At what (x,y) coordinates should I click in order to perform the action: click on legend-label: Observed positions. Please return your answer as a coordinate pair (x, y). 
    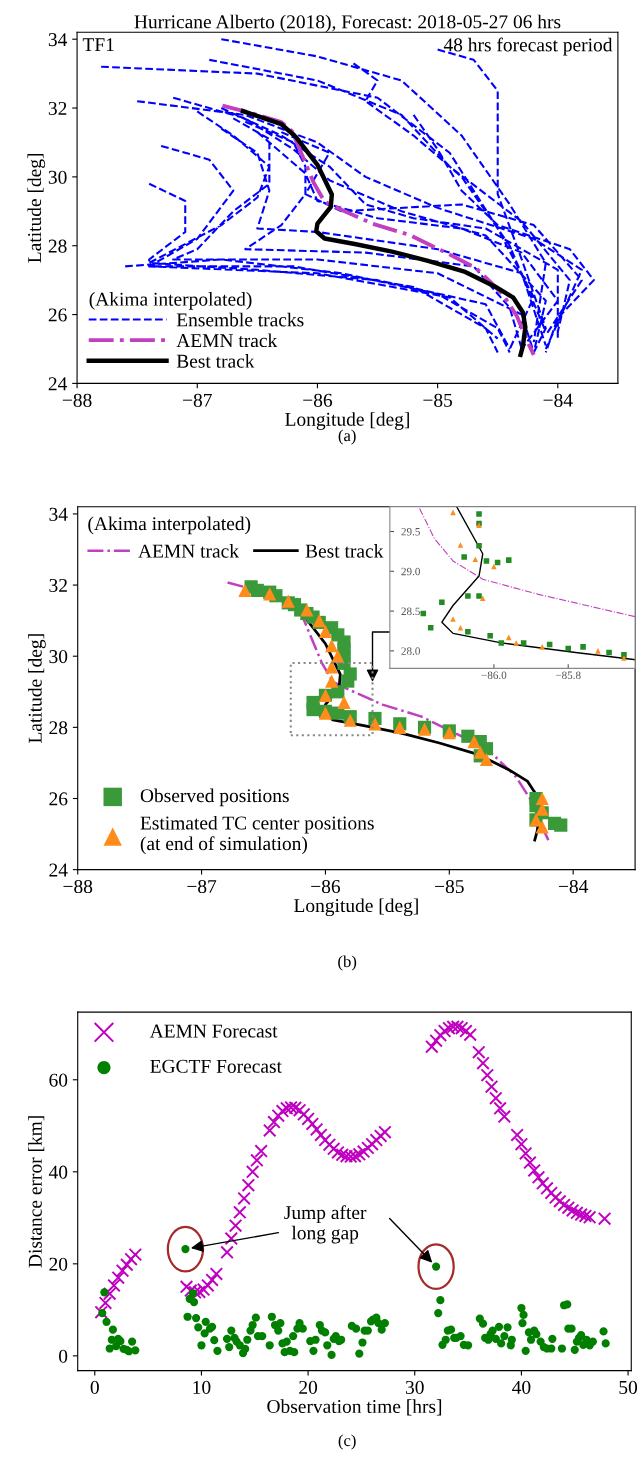
    Looking at the image, I should click on (214, 797).